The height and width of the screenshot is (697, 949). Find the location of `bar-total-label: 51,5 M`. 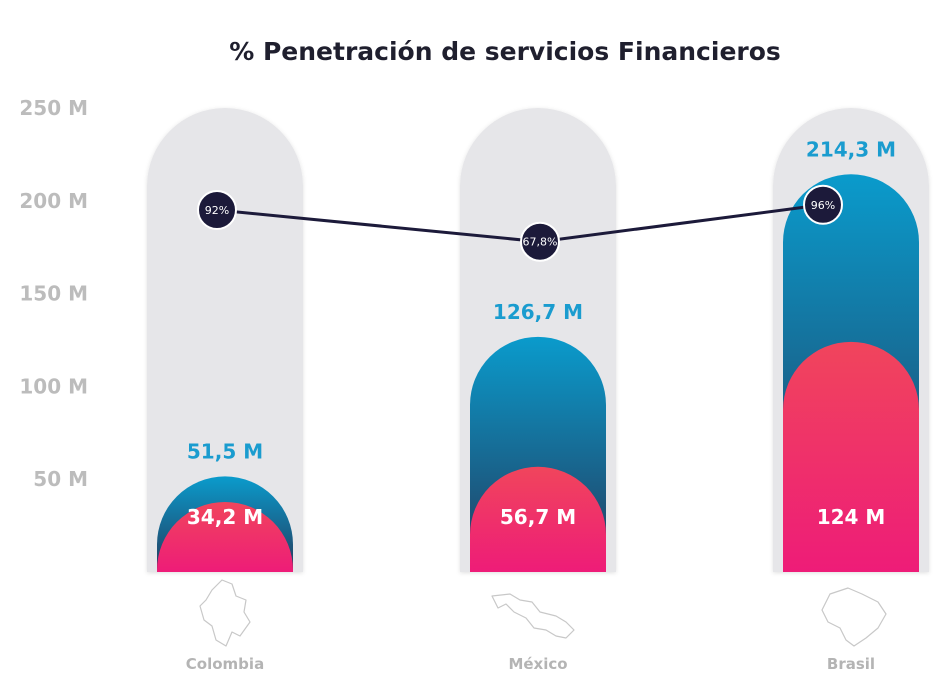

bar-total-label: 51,5 M is located at coordinates (225, 451).